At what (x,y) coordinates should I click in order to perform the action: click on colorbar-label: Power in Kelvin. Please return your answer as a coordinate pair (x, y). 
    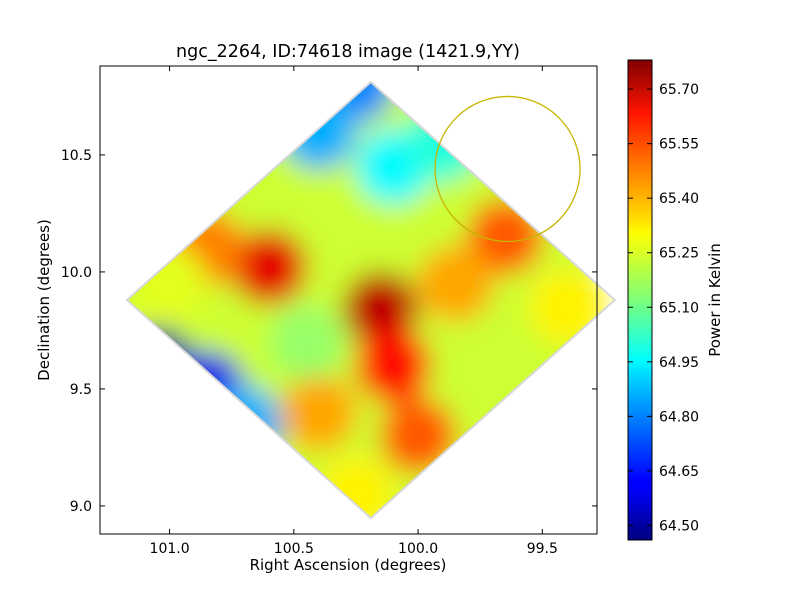
    Looking at the image, I should click on (715, 300).